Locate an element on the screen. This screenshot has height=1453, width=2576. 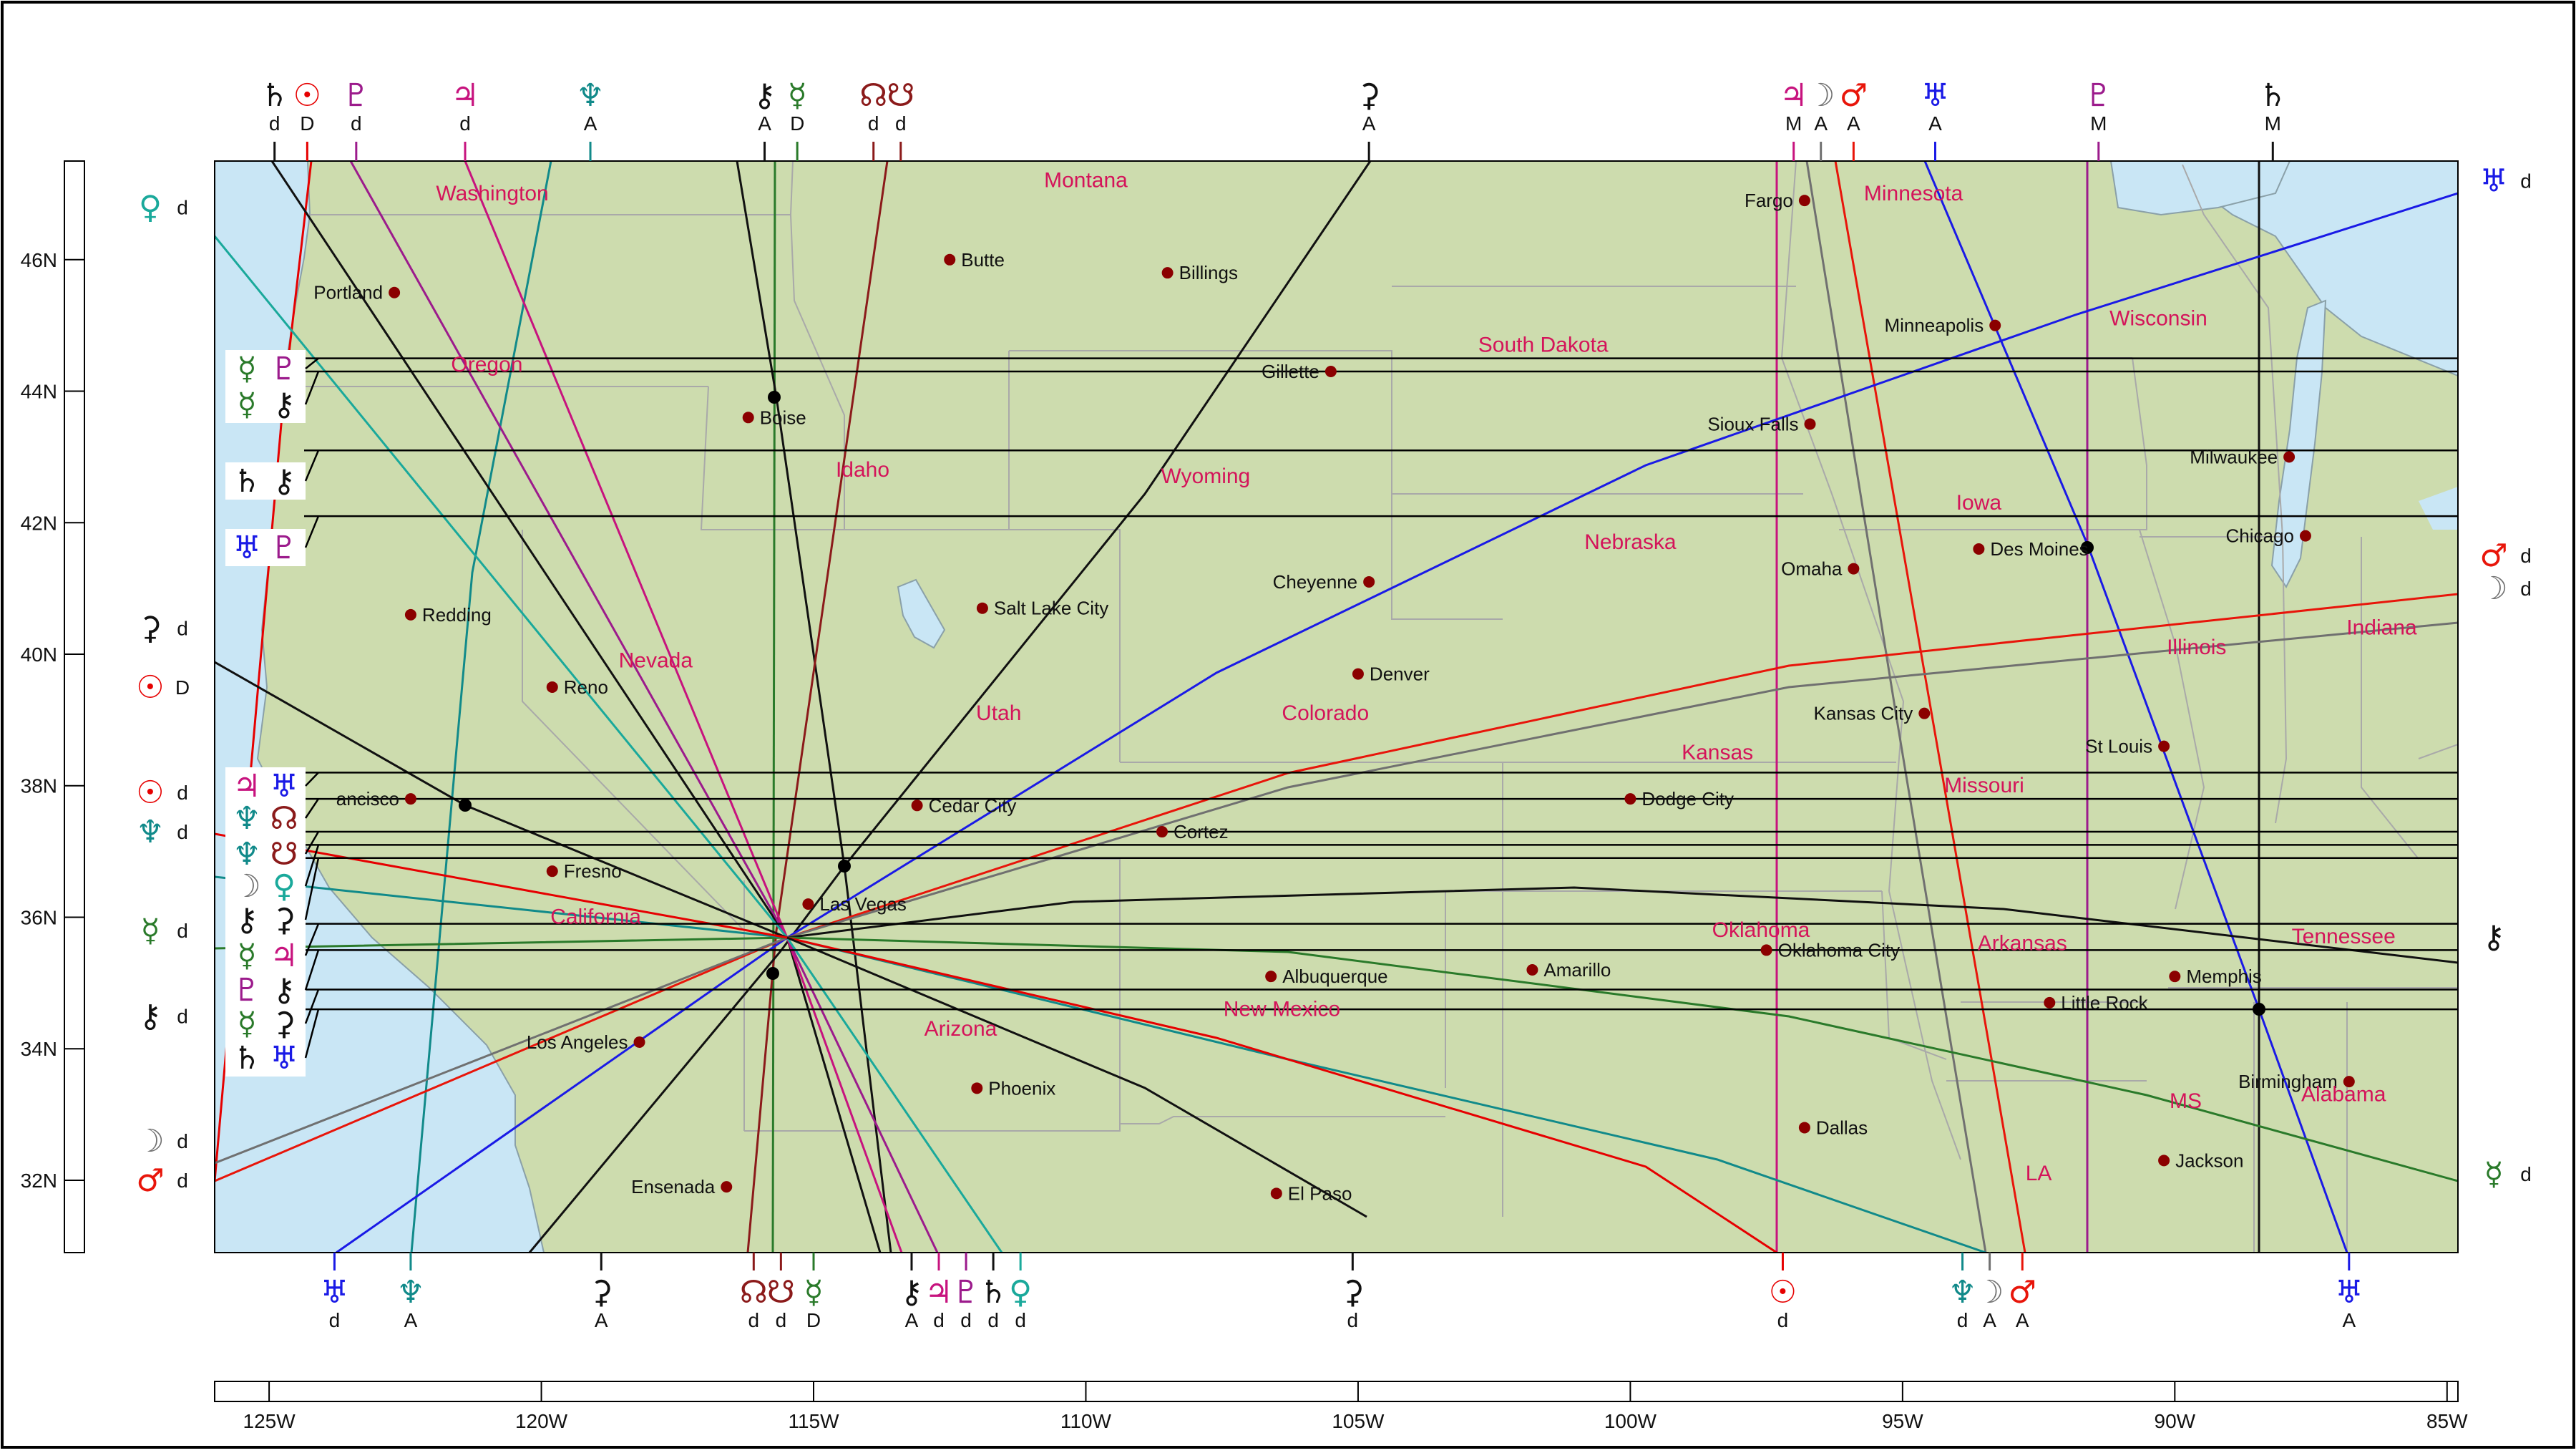
city-label: Fresno is located at coordinates (593, 871).